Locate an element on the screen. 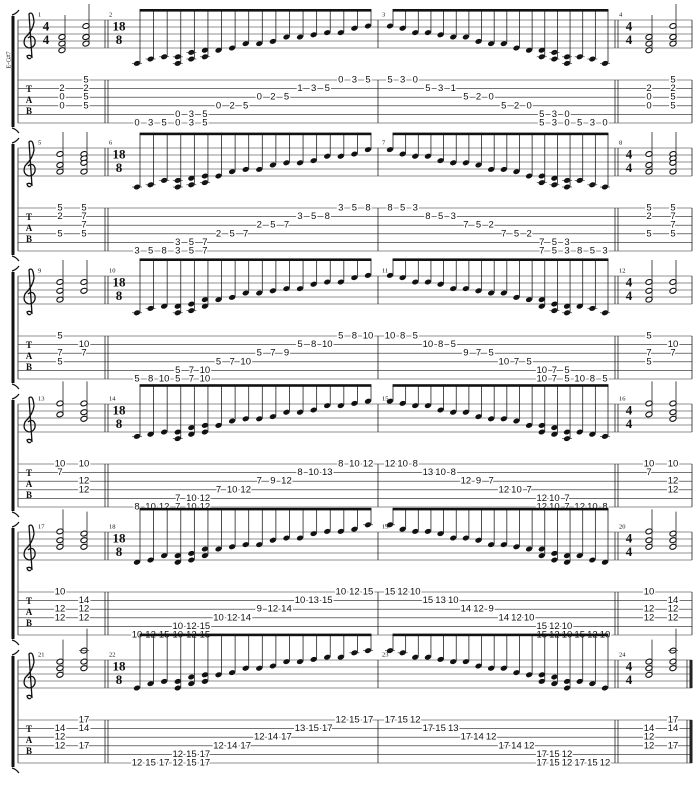 This screenshot has width=700, height=792. measure-number: 17 is located at coordinates (41, 526).